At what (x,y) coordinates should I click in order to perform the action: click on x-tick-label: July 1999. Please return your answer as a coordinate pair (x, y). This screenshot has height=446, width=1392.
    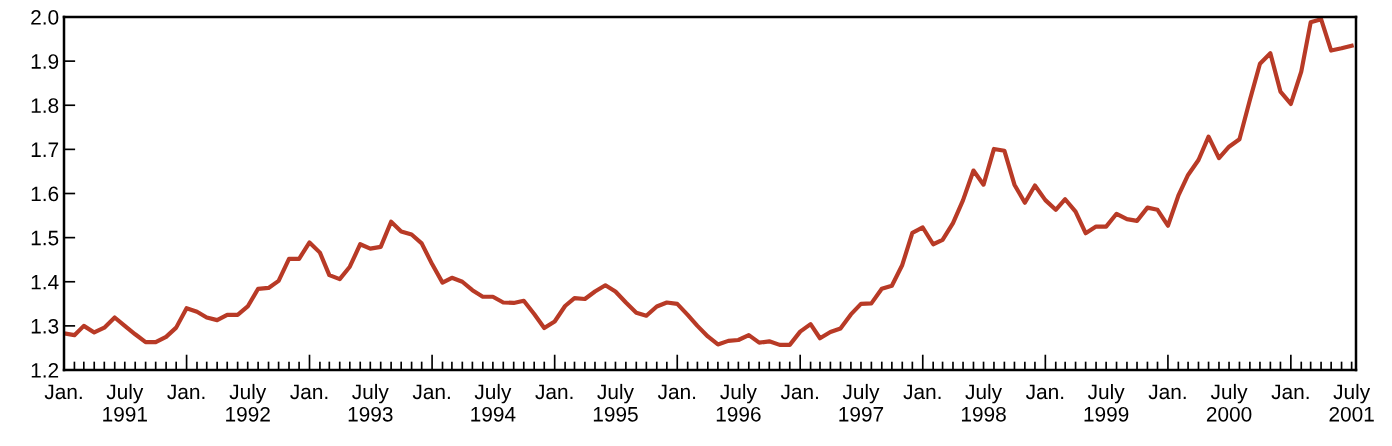
    Looking at the image, I should click on (1106, 402).